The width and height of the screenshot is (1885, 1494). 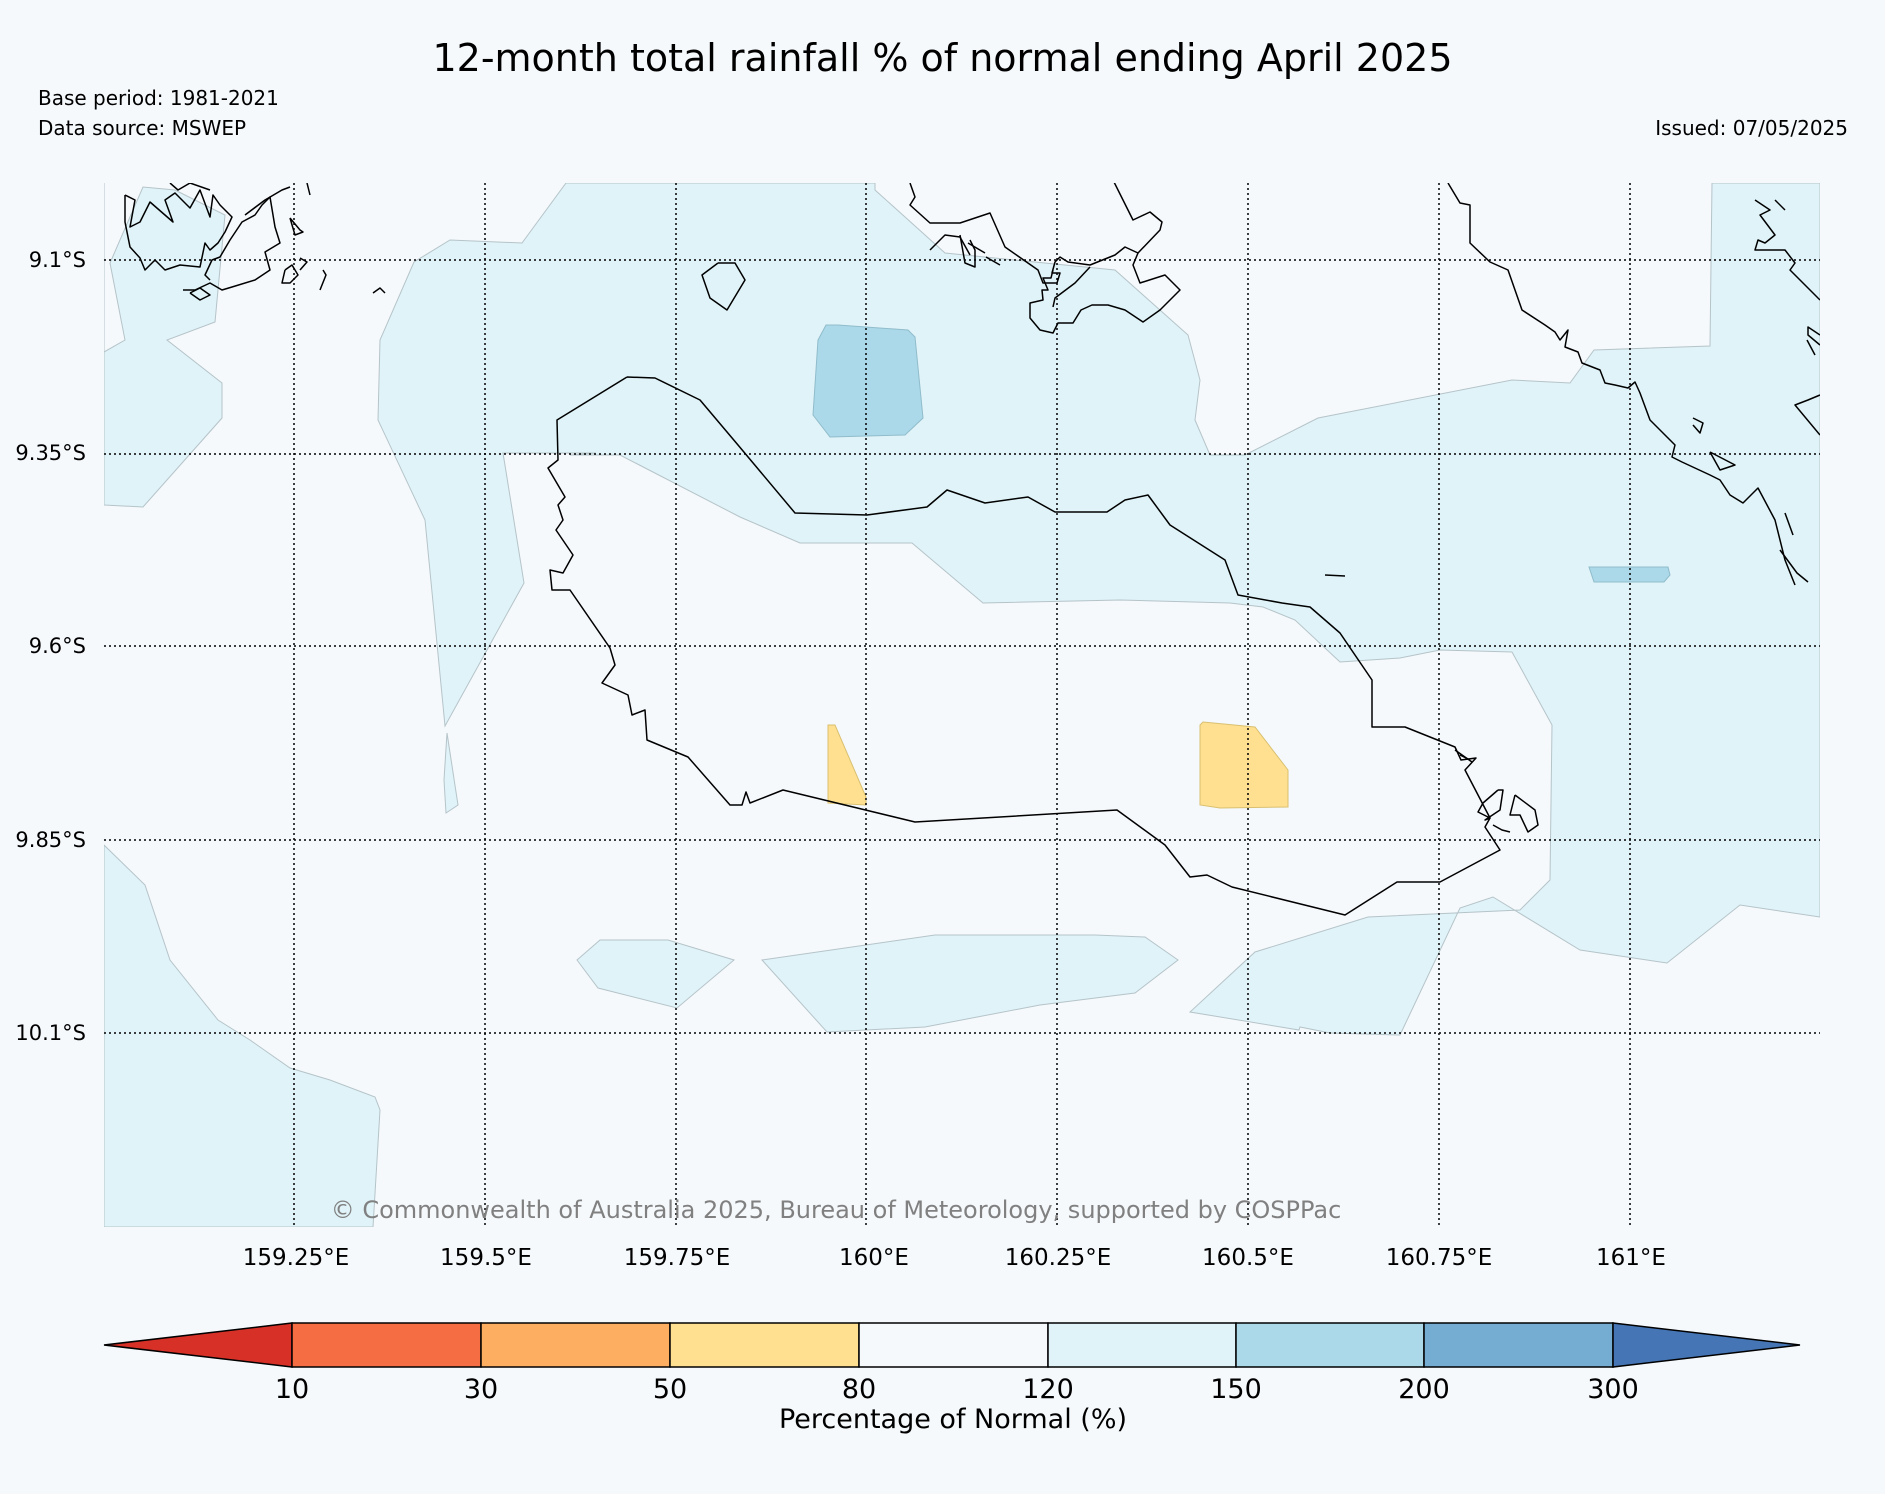 What do you see at coordinates (57, 260) in the screenshot?
I see `lat-label: 9.1°S` at bounding box center [57, 260].